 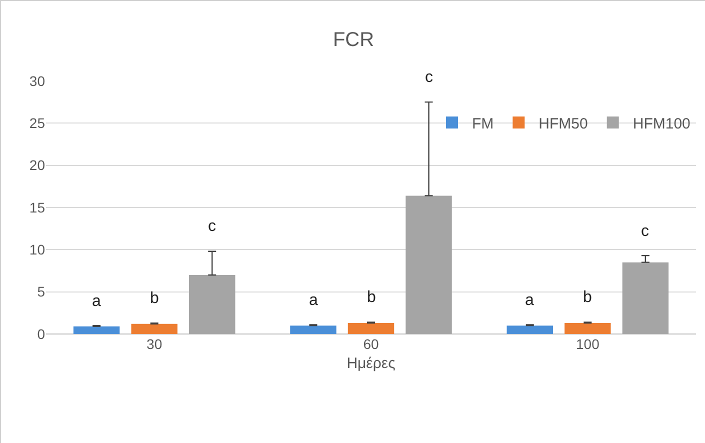 I want to click on x-tick-label: 60, so click(x=371, y=344).